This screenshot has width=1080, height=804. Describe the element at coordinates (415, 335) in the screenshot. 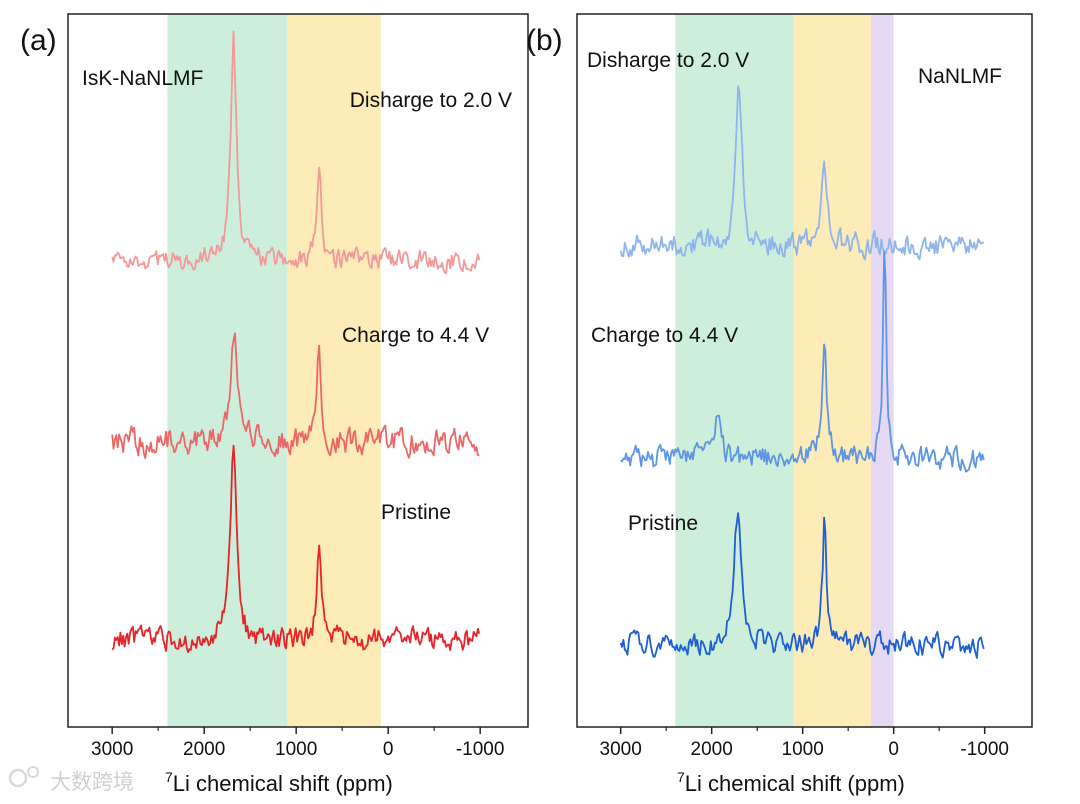

I see `series-label-a-charge: Charge to 4.4 V` at that location.